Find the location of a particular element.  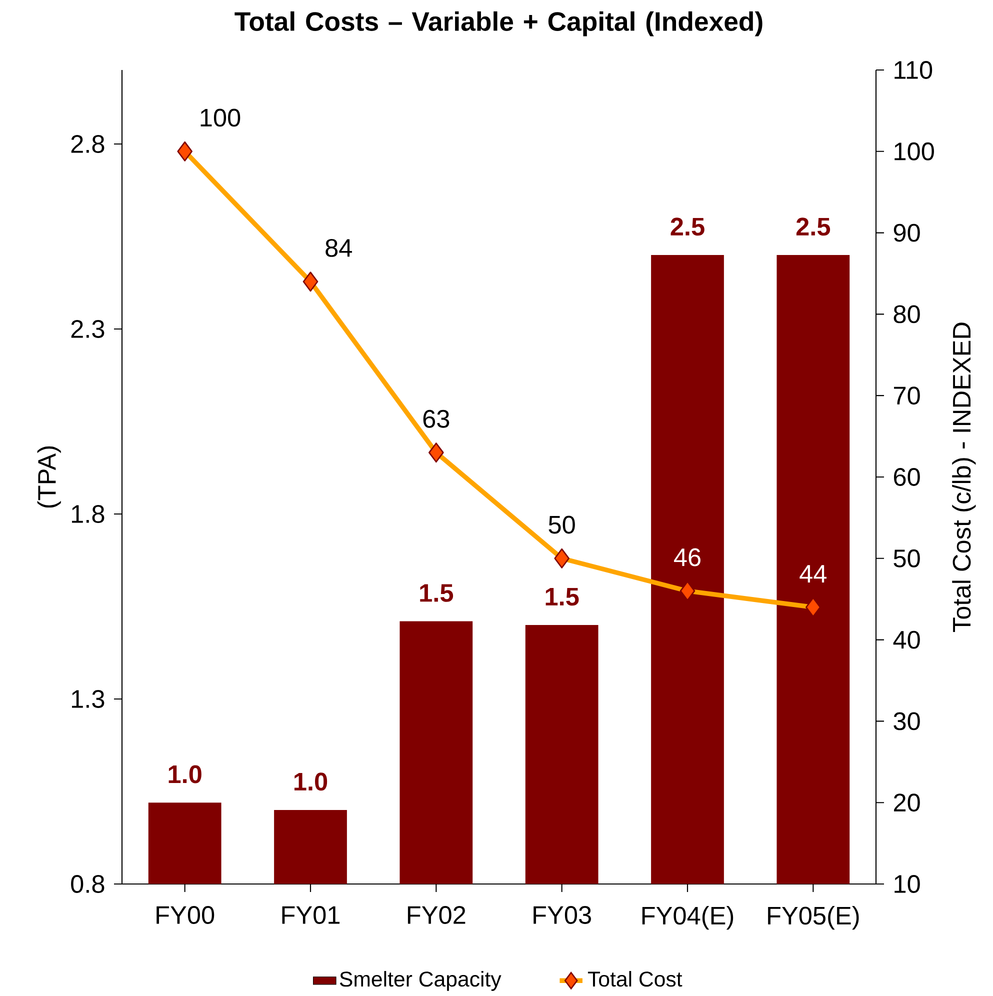

y2-tick-label: 80 is located at coordinates (907, 314).